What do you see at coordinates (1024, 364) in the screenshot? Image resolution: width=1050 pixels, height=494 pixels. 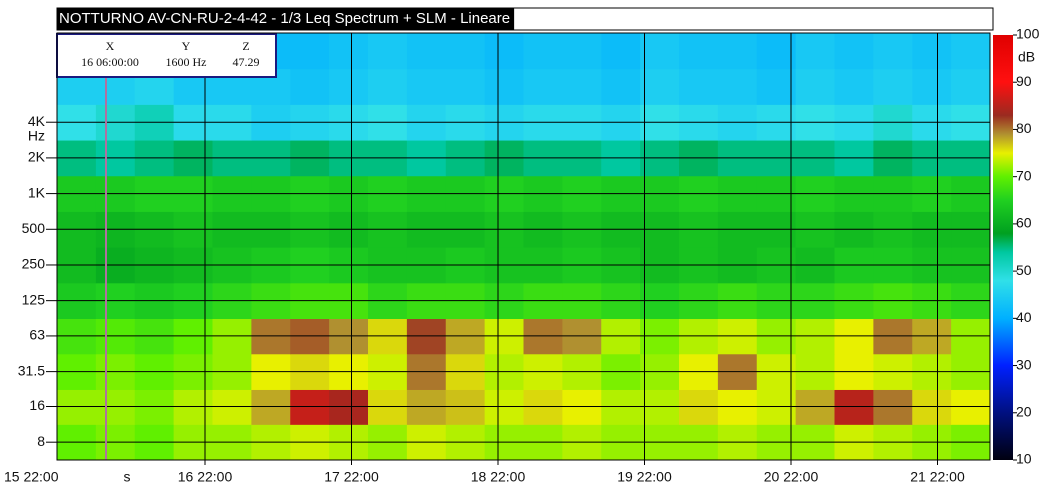 I see `colorbar-tick-label: 30` at bounding box center [1024, 364].